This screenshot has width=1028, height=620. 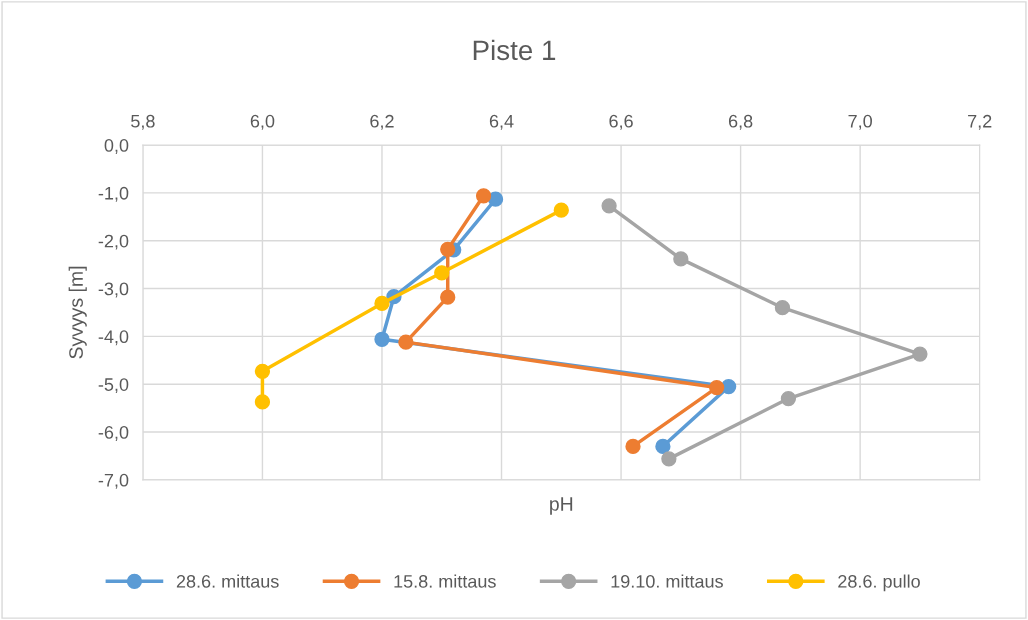 What do you see at coordinates (113, 194) in the screenshot?
I see `y-tick-label: -1,0` at bounding box center [113, 194].